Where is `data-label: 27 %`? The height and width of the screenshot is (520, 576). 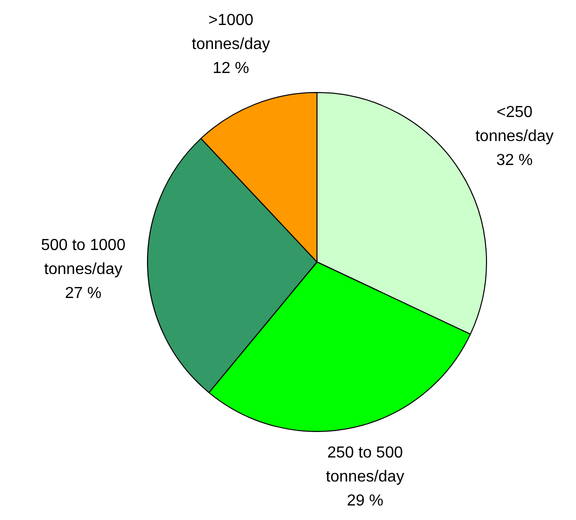 data-label: 27 % is located at coordinates (83, 293).